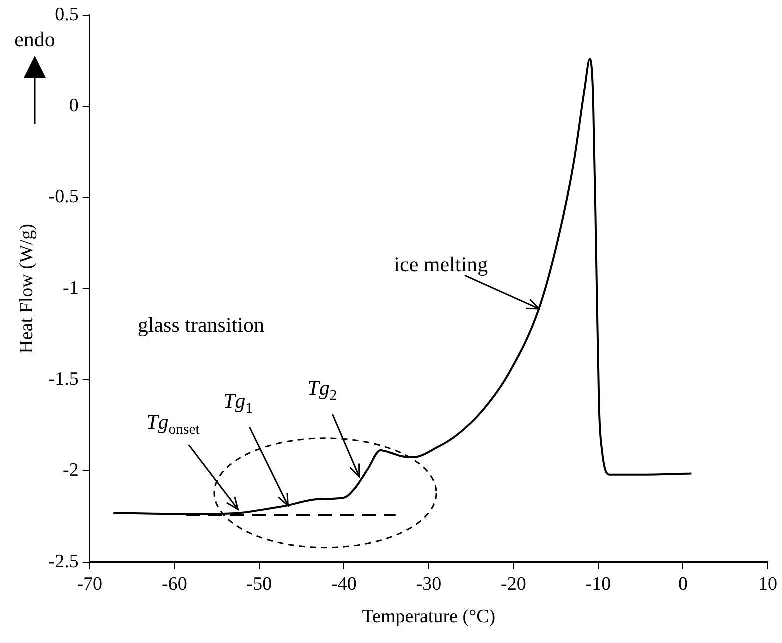  I want to click on text: endo, so click(35, 40).